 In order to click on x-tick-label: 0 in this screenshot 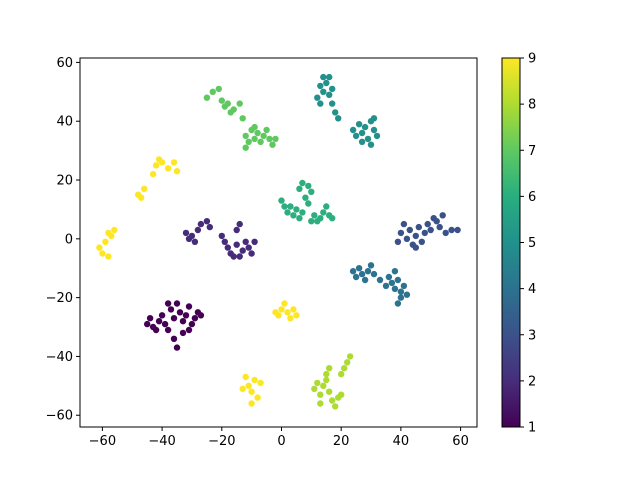, I will do `click(281, 441)`.